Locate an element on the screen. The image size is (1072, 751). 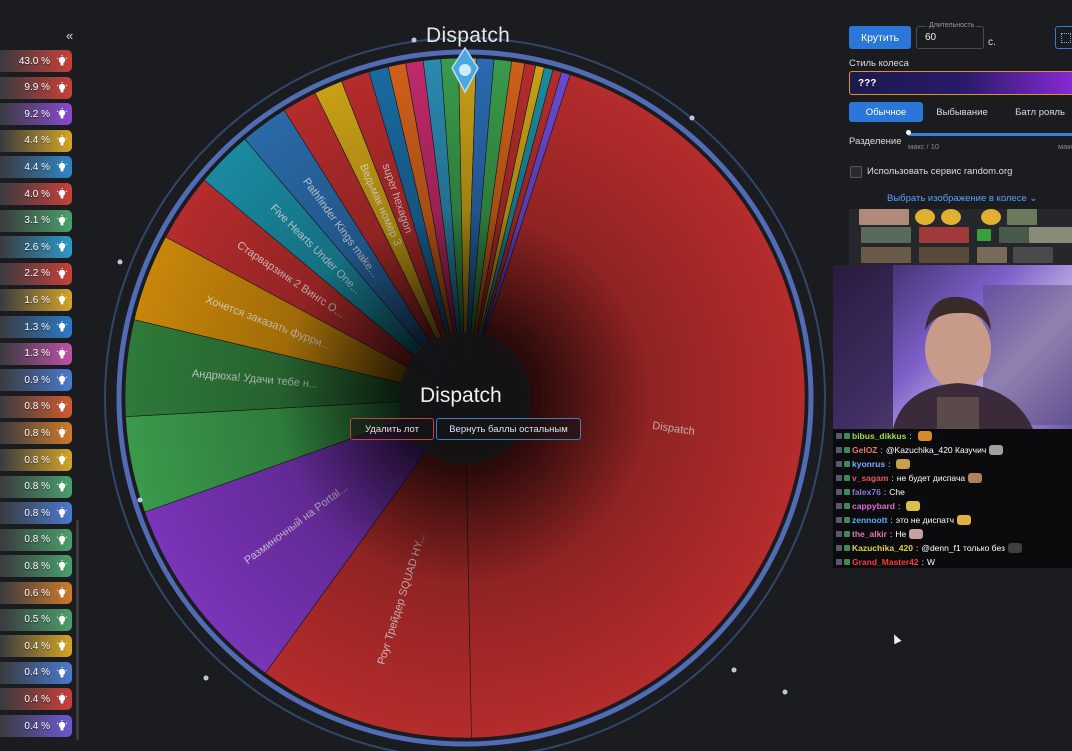
chance-row: 9.9 % is located at coordinates (36, 87).